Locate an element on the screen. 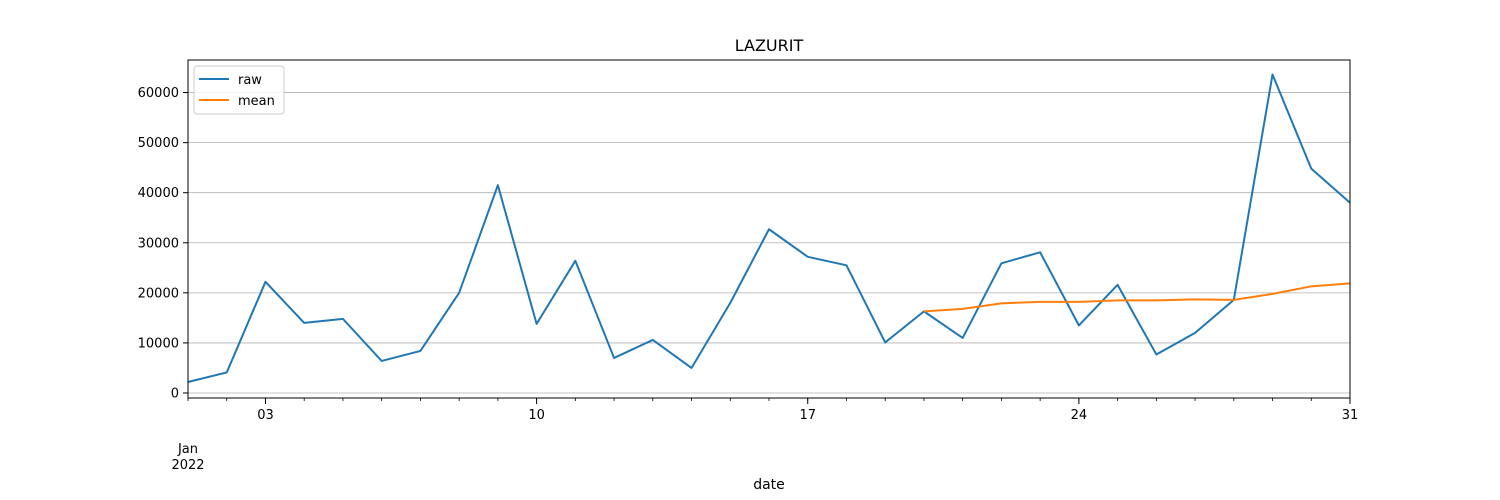 The height and width of the screenshot is (500, 1500). y-tick-label-2: 20000 is located at coordinates (158, 293).